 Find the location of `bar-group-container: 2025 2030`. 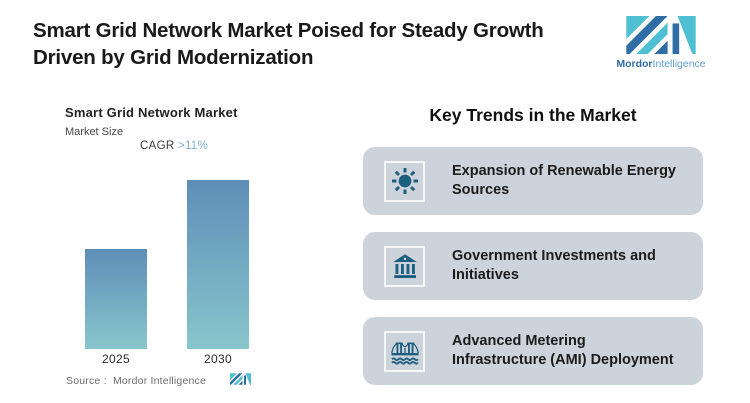

bar-group-container: 2025 2030 is located at coordinates (167, 273).